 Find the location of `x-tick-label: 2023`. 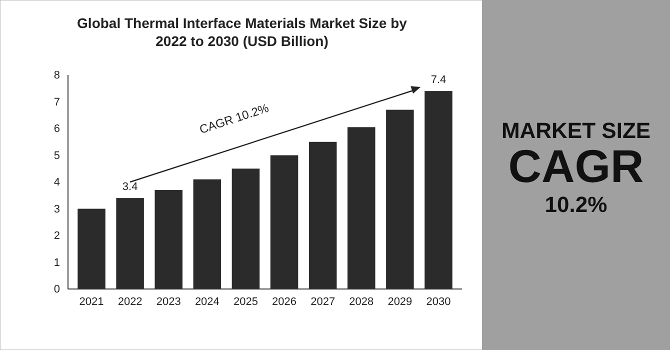

x-tick-label: 2023 is located at coordinates (168, 302).